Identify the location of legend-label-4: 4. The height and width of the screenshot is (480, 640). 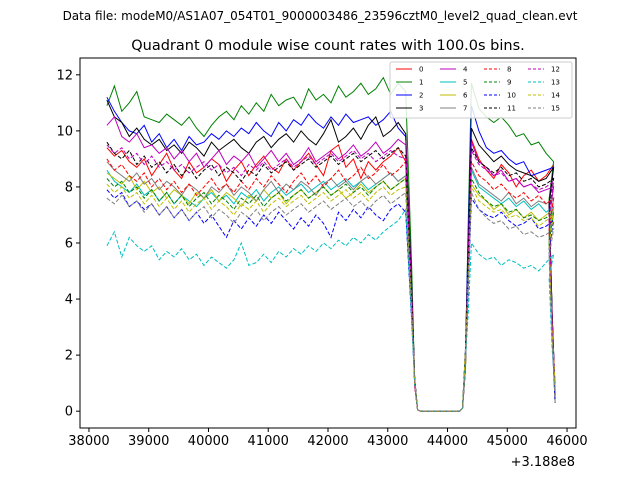
(465, 70).